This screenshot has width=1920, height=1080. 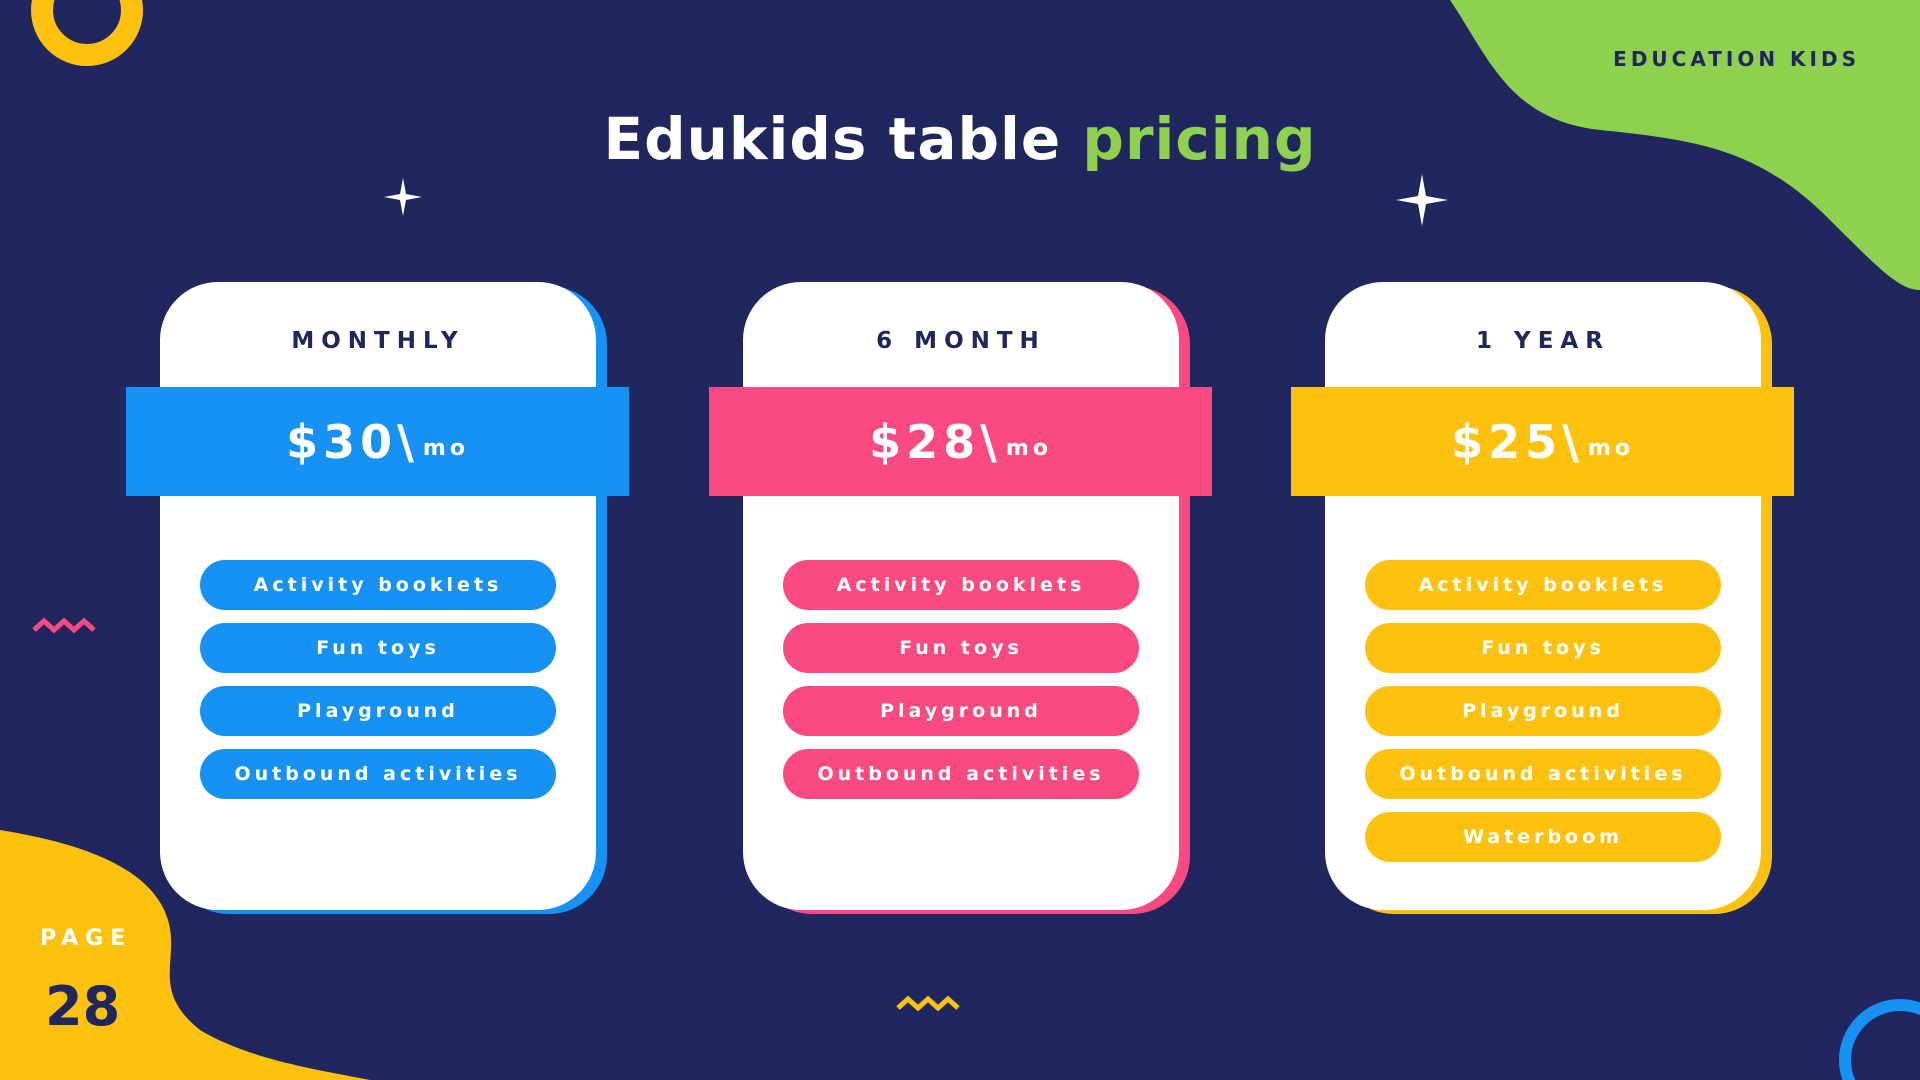 What do you see at coordinates (961, 341) in the screenshot?
I see `plan-name: 6 MONTH` at bounding box center [961, 341].